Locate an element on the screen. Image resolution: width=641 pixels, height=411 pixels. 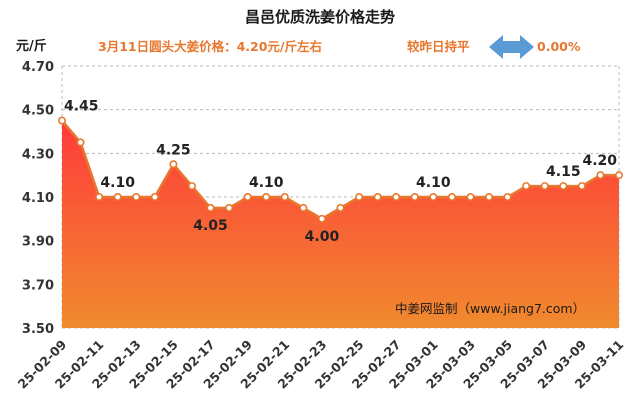
y-tick-label: 4.10 is located at coordinates (38, 198).